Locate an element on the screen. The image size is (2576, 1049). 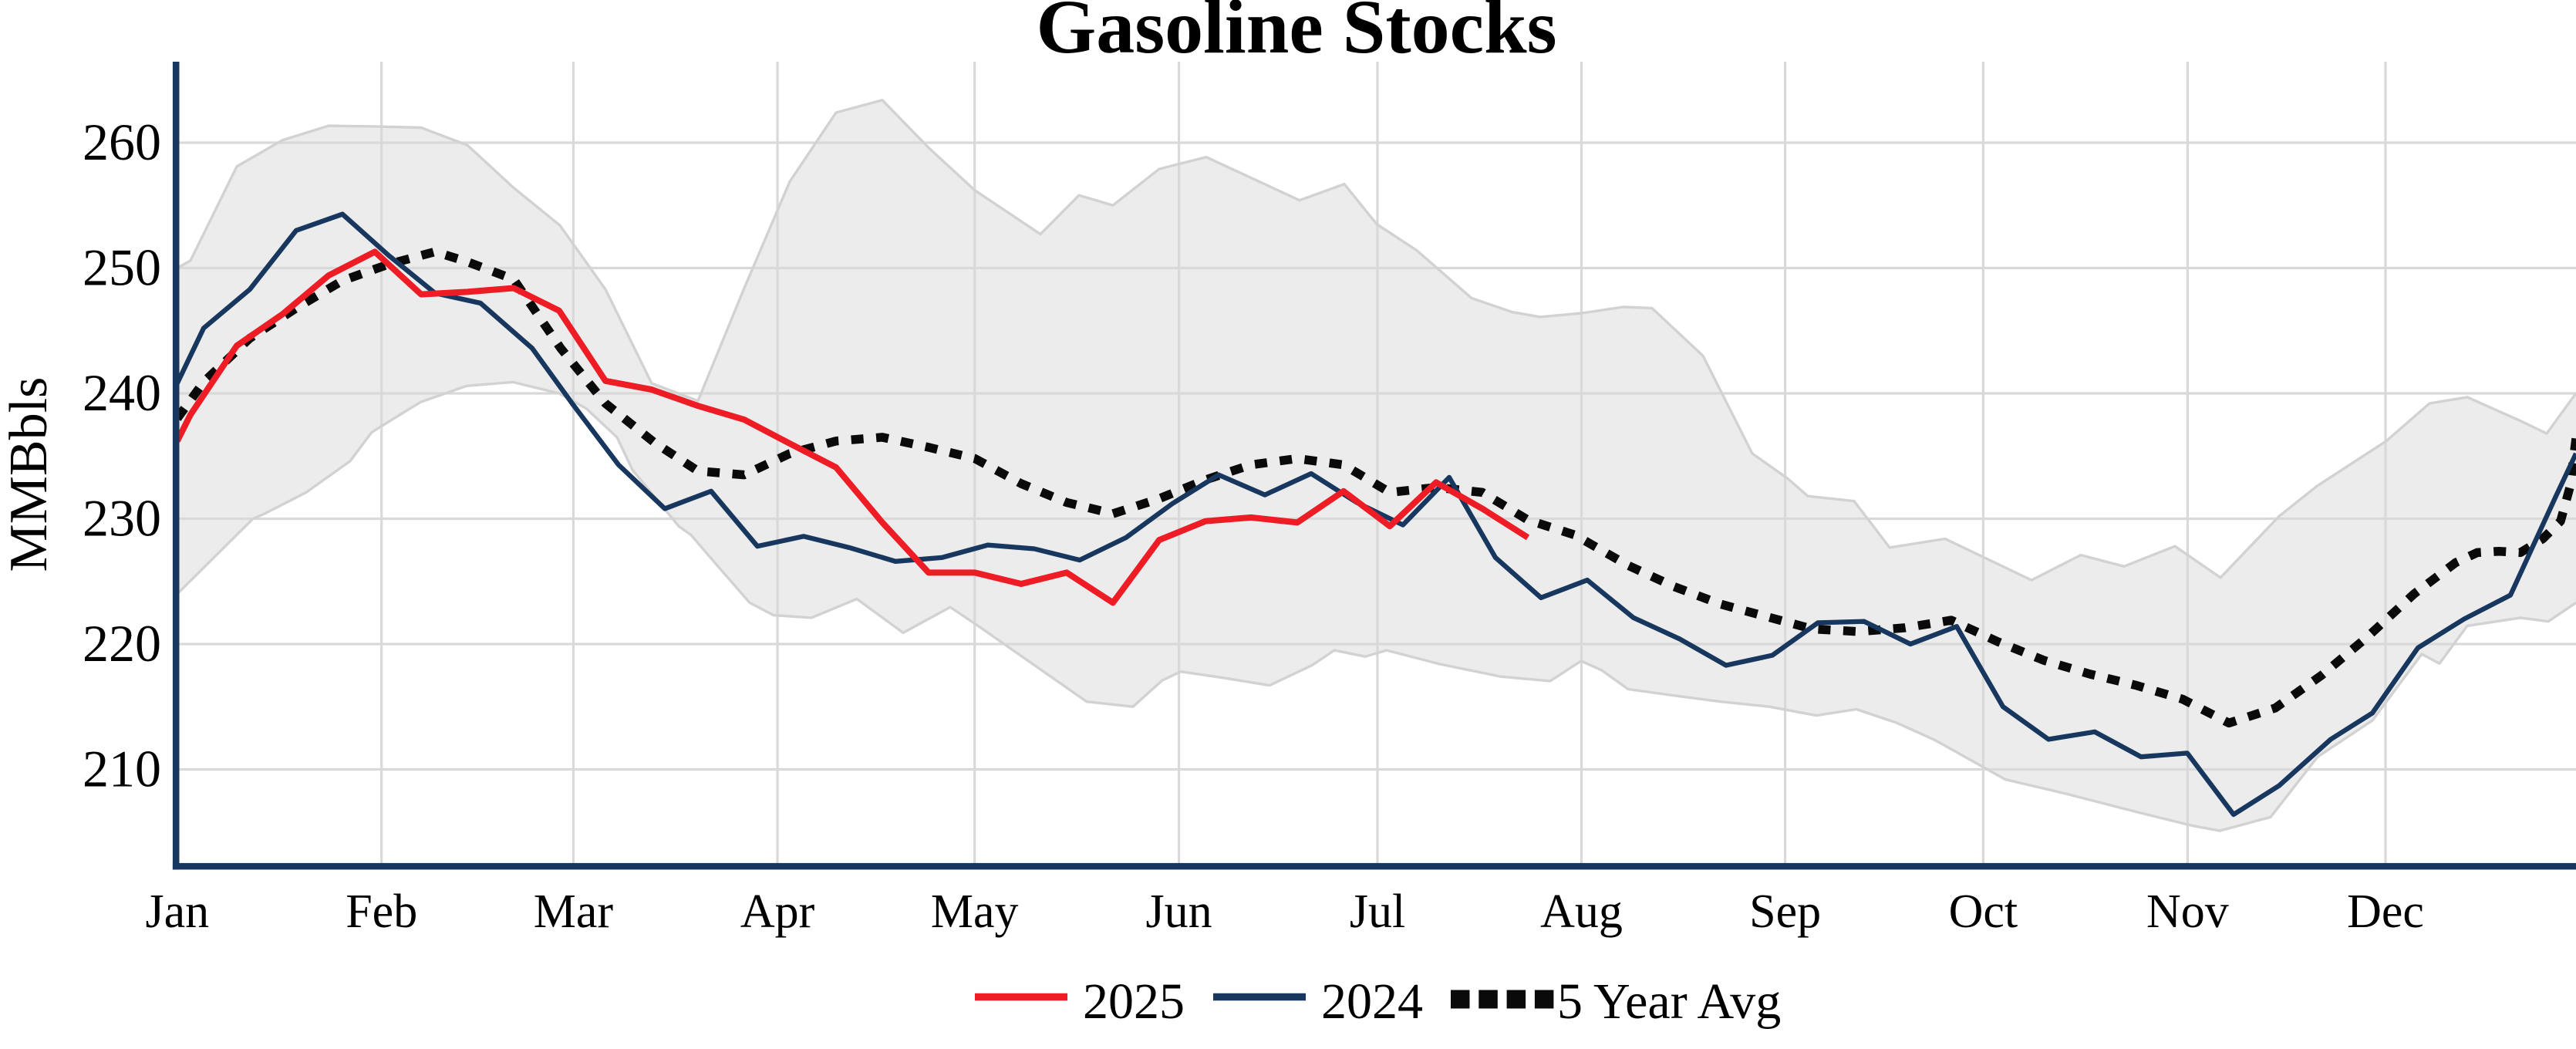
svg-text: Jan is located at coordinates (177, 911).